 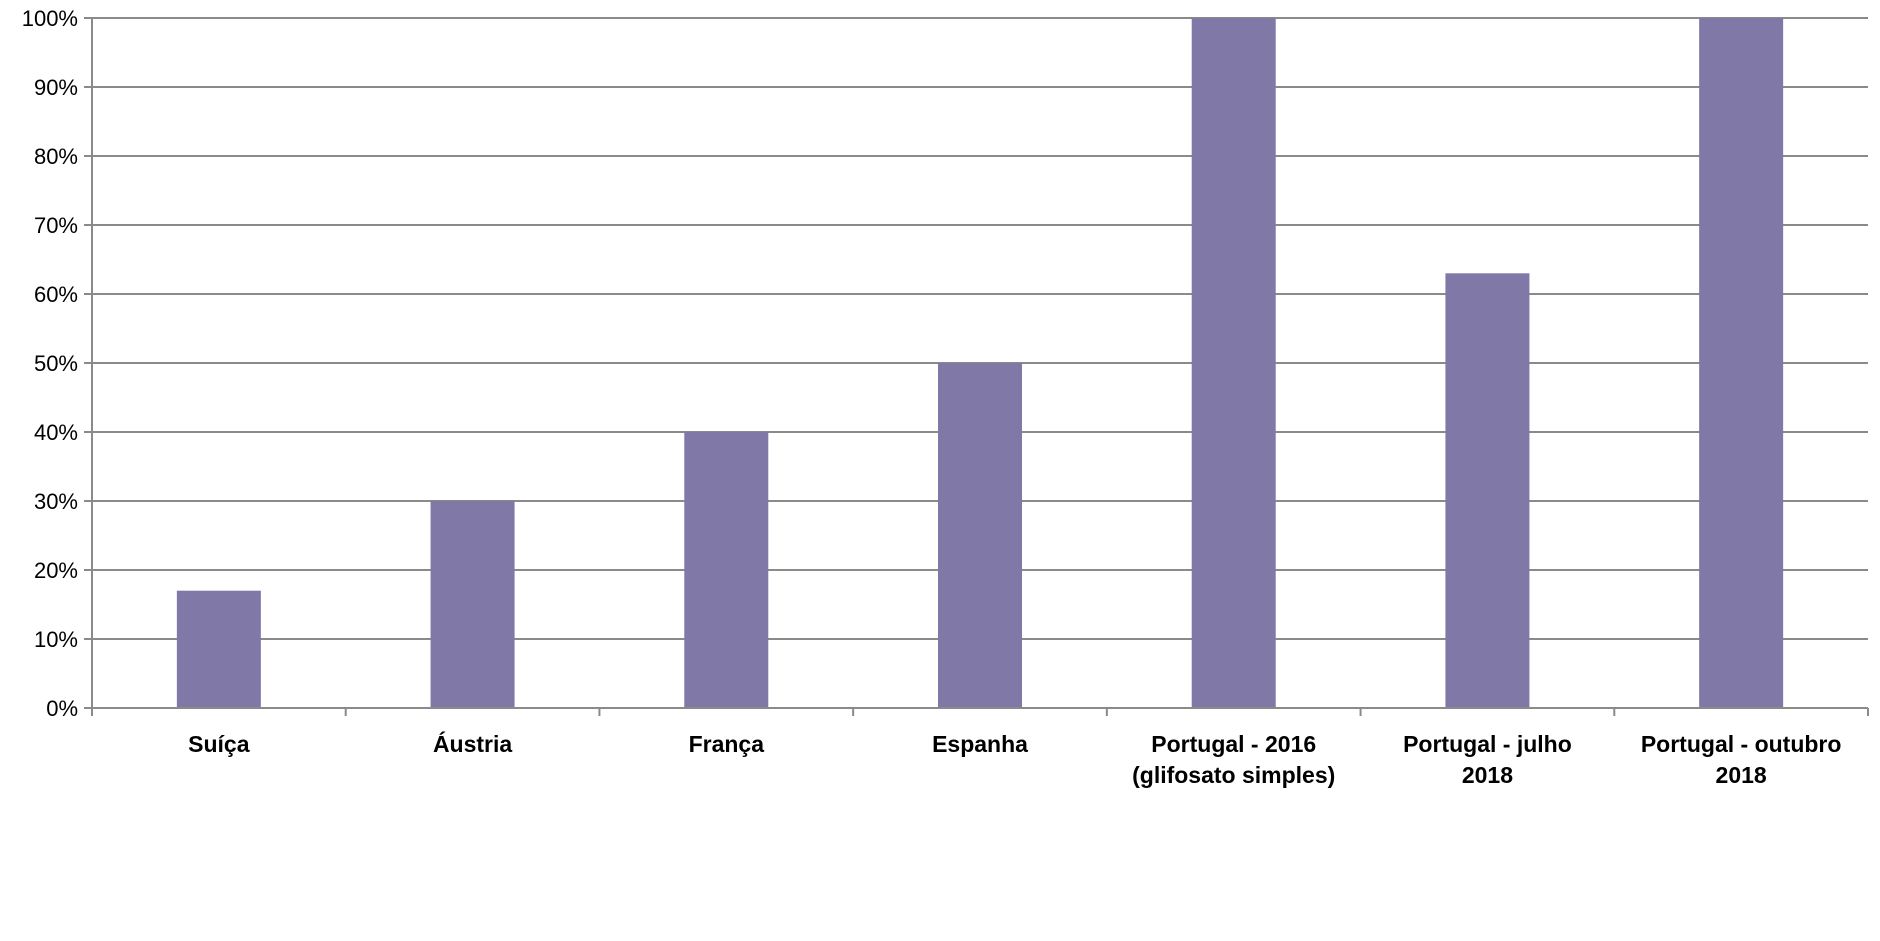 I want to click on y-tick-label: 90%, so click(x=56, y=87).